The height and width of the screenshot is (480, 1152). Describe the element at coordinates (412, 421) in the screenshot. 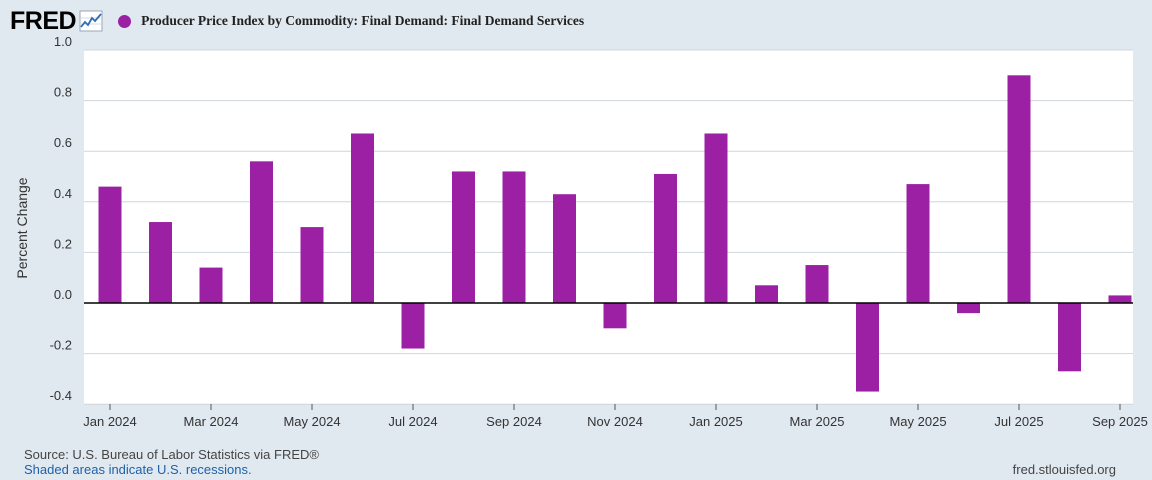

I see `x-tick-label: Jul 2024` at that location.